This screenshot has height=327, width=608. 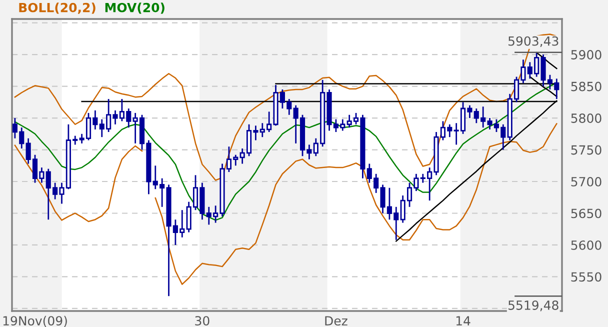 What do you see at coordinates (35, 321) in the screenshot?
I see `x-tick-label: 19Nov(09)` at bounding box center [35, 321].